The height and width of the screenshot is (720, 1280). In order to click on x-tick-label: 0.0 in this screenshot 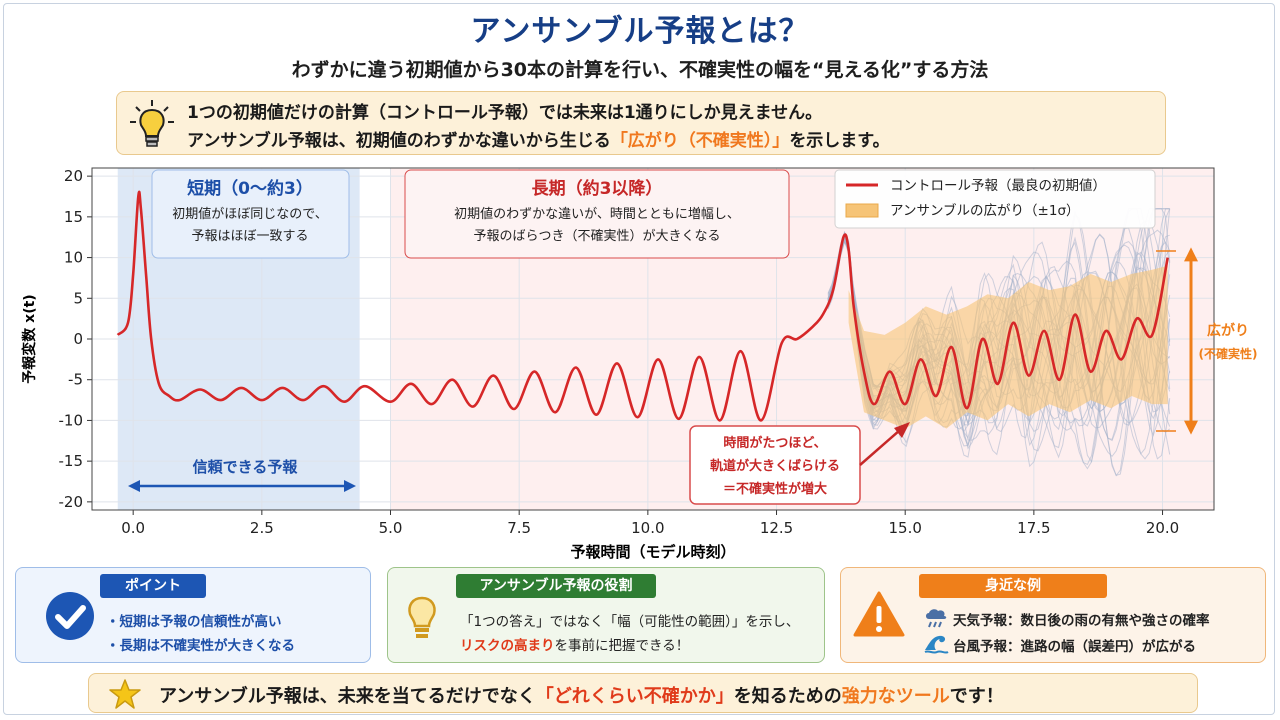, I will do `click(133, 528)`.